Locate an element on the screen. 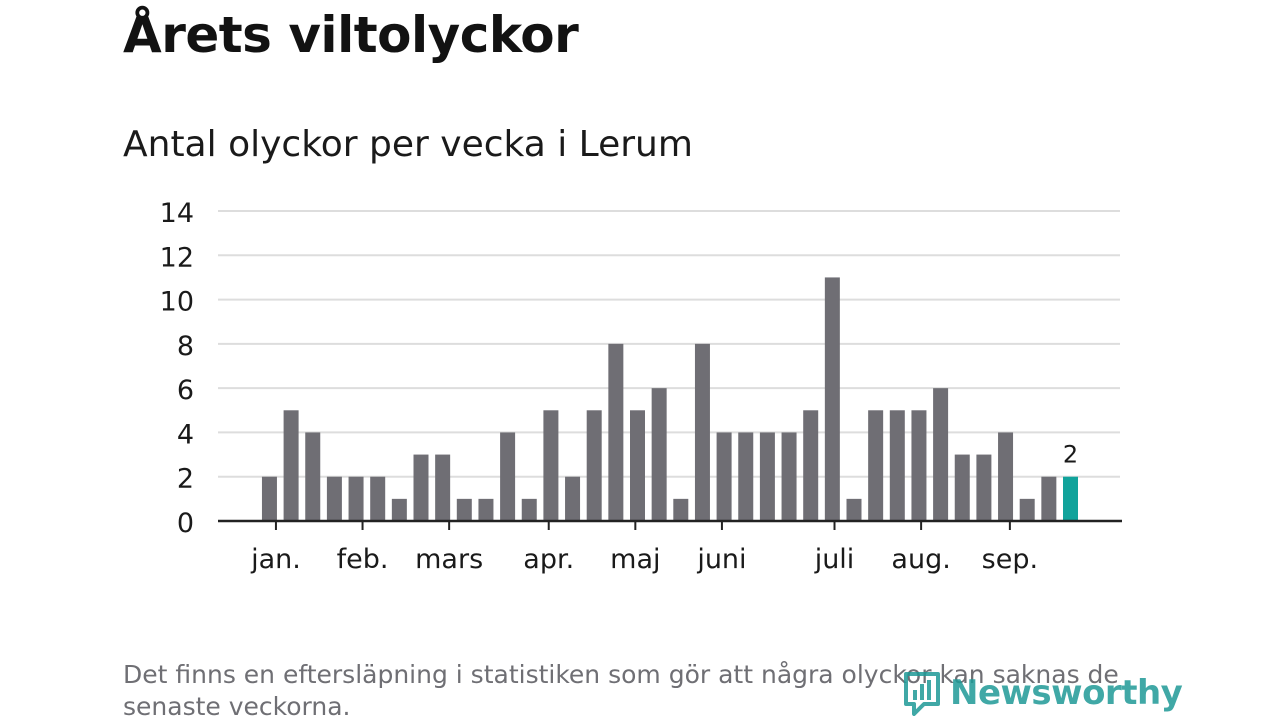  x-tick-label: juni is located at coordinates (721, 559).